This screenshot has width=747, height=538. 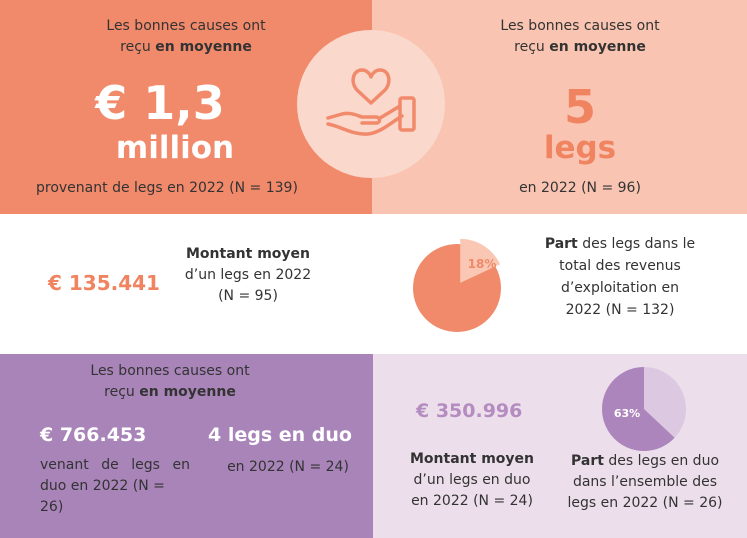 I want to click on bottom-right-label-line3: en 2022 (N = 24), so click(x=472, y=501).